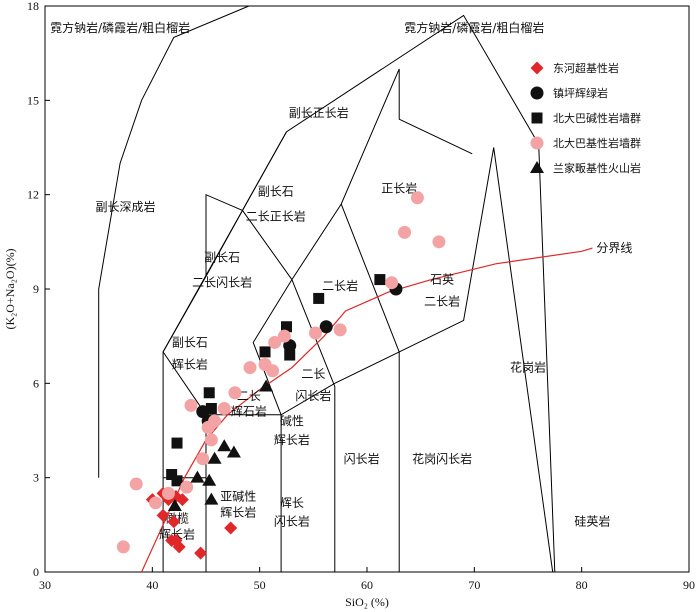 The width and height of the screenshot is (700, 612). I want to click on legend-label: 镇坪辉绿岩, so click(580, 93).